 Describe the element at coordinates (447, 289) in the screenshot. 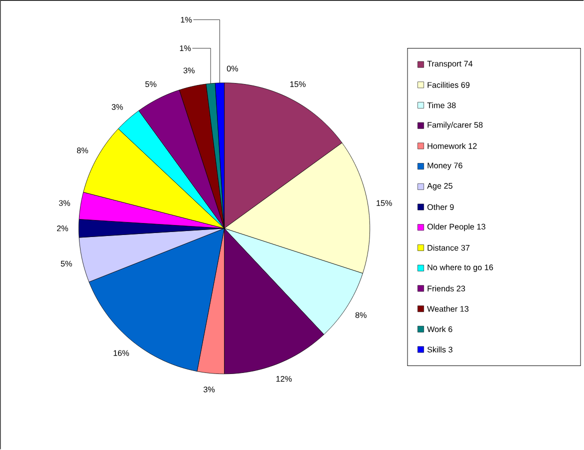

I see `legend-label: Friends 23` at that location.